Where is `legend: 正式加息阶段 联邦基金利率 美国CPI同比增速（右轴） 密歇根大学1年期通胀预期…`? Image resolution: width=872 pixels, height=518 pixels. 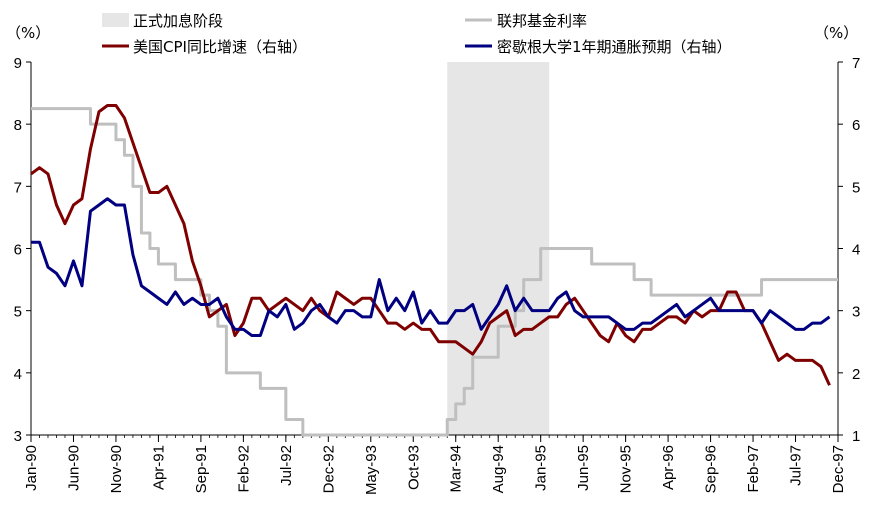
legend: 正式加息阶段 联邦基金利率 美国CPI同比增速（右轴） 密歇根大学1年期通胀预期… is located at coordinates (417, 34).